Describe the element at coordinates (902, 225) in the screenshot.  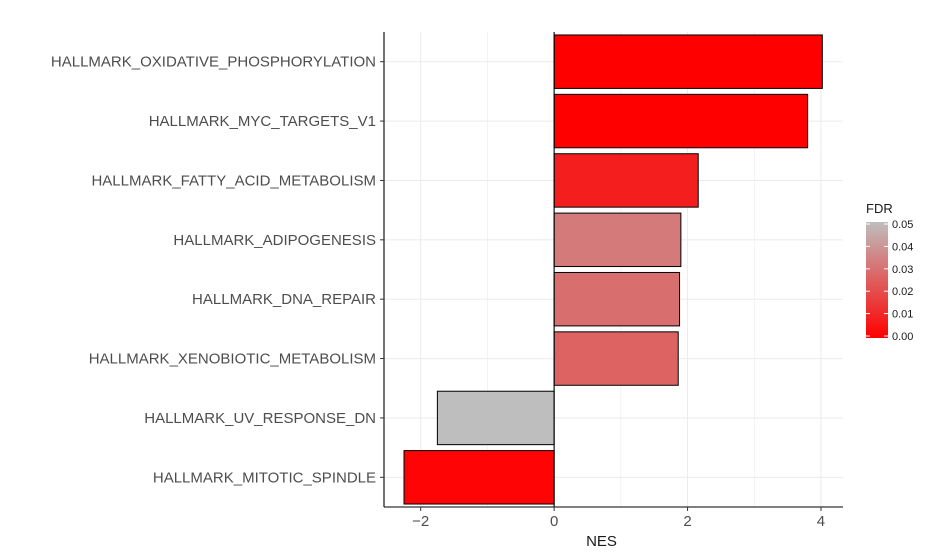
I see `legend-tick-label: 0.05` at that location.